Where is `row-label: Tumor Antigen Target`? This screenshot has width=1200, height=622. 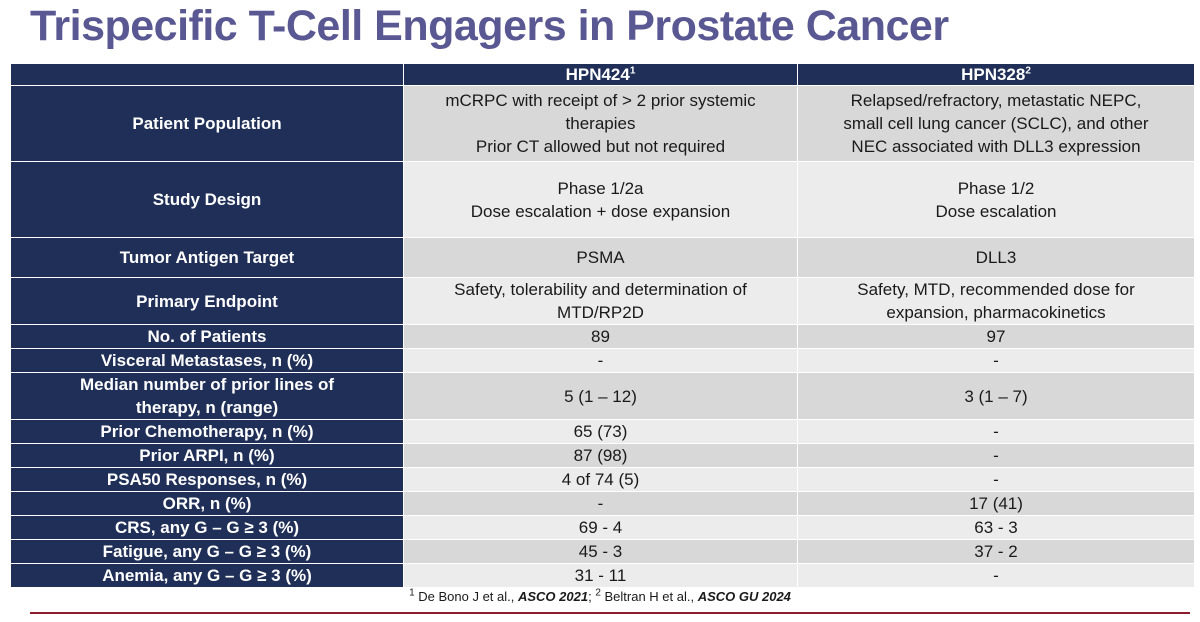
row-label: Tumor Antigen Target is located at coordinates (207, 257).